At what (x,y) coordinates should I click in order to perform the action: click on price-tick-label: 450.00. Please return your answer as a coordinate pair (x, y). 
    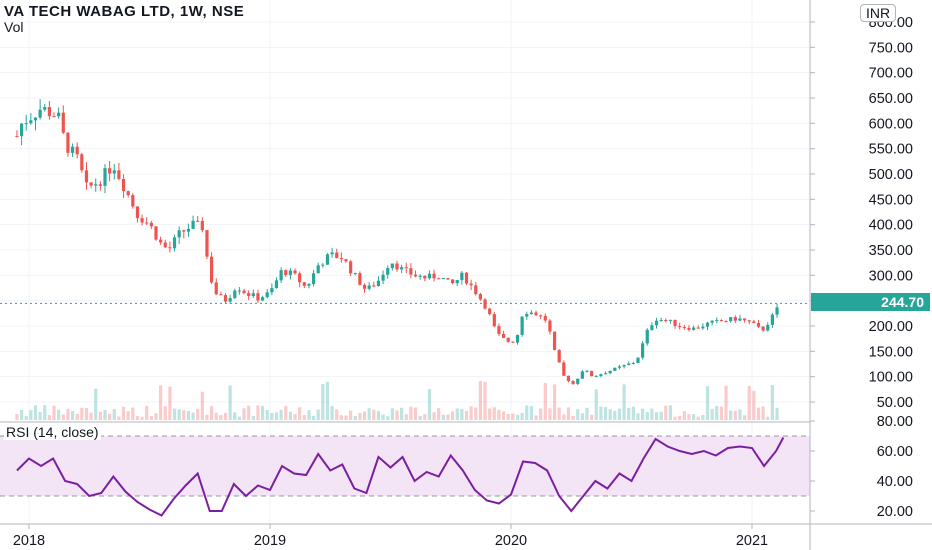
    Looking at the image, I should click on (891, 200).